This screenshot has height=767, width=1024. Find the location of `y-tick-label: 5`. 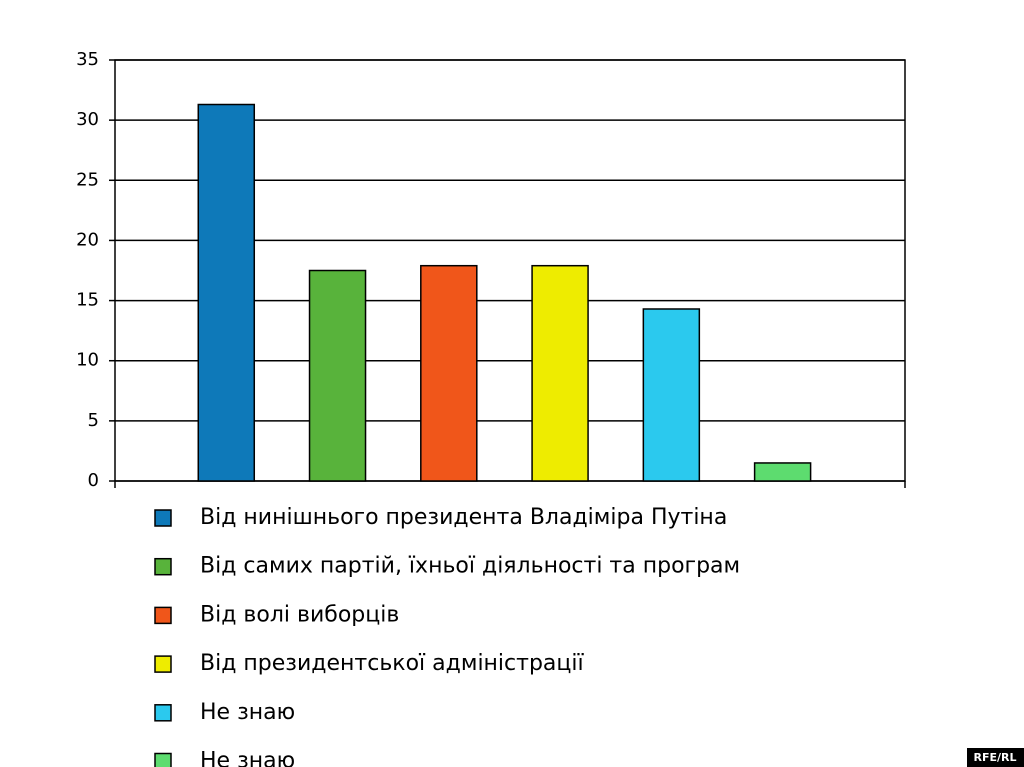

y-tick-label: 5 is located at coordinates (93, 420).